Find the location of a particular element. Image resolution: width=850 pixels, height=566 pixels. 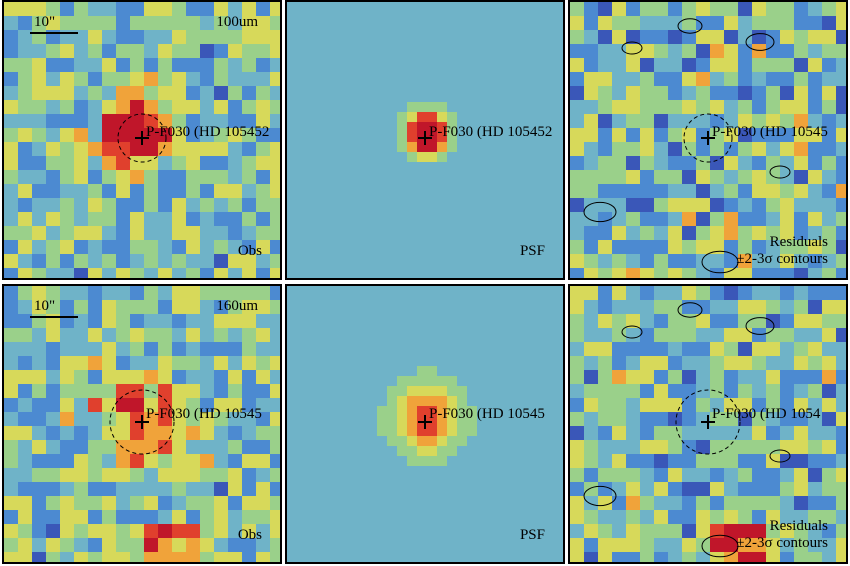

band-label: 100um is located at coordinates (237, 22).